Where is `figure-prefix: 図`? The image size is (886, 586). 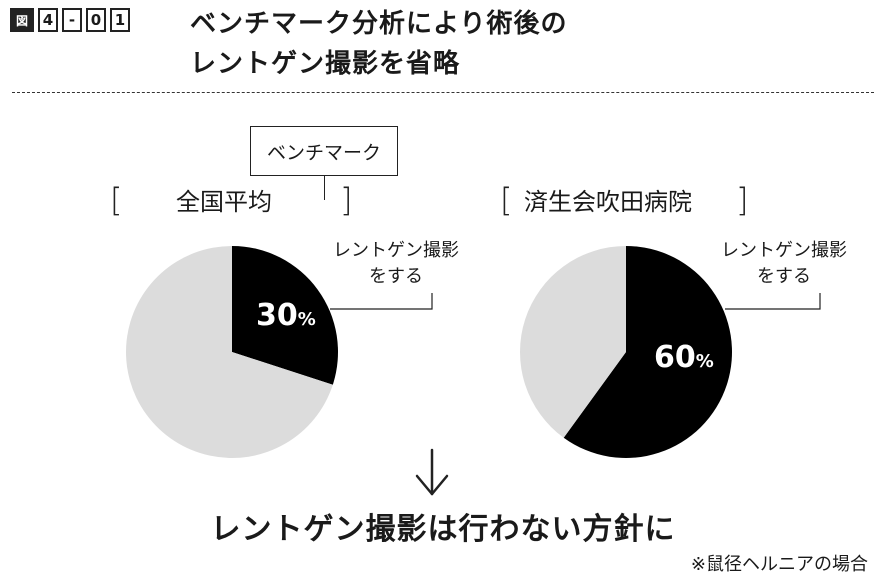
figure-prefix: 図 is located at coordinates (22, 20).